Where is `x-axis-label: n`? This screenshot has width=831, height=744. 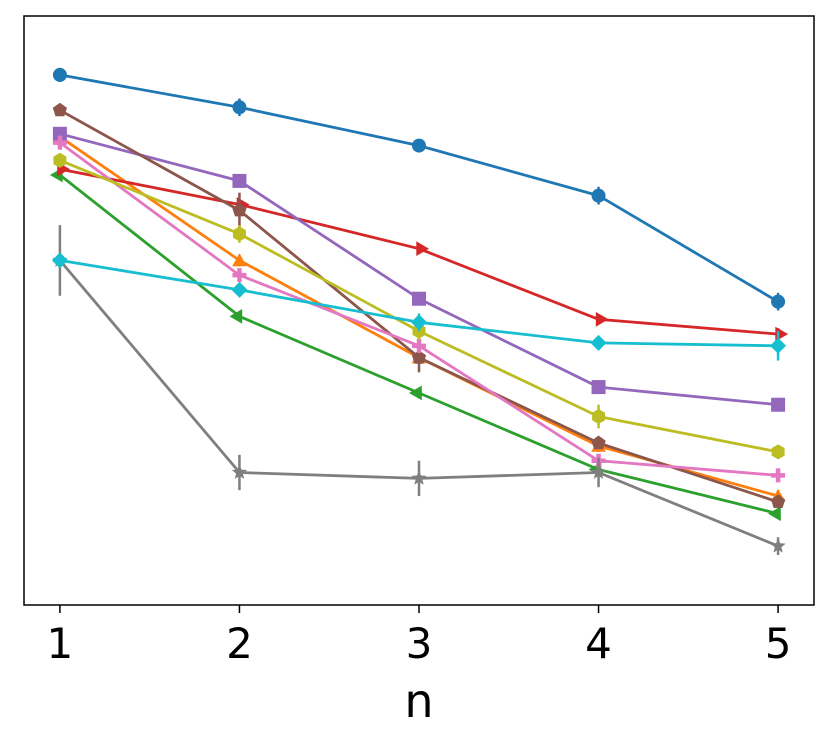 x-axis-label: n is located at coordinates (418, 701).